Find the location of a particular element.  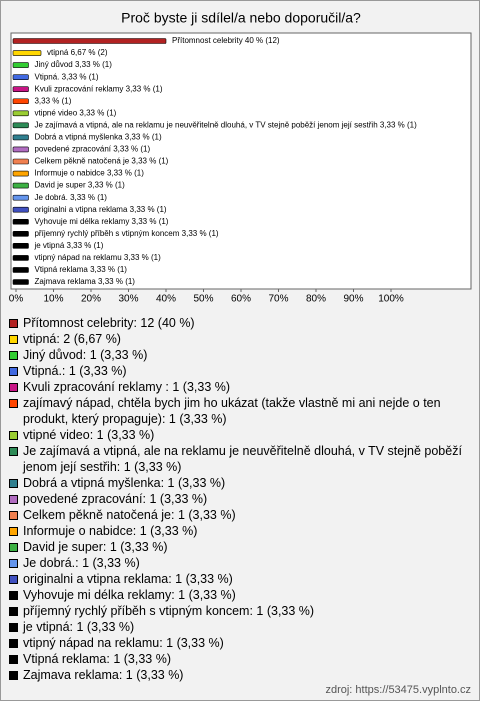

data-label: David je super 3,33 % (1) is located at coordinates (79, 185).